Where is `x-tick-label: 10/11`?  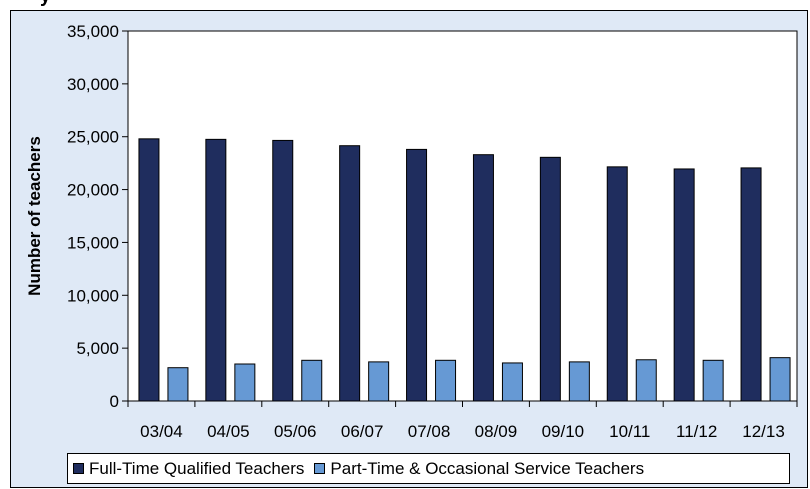
x-tick-label: 10/11 is located at coordinates (629, 431).